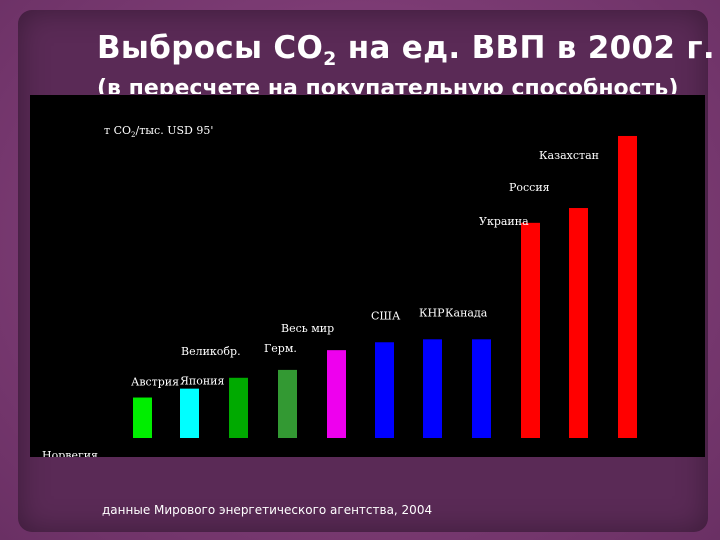 The height and width of the screenshot is (540, 720). What do you see at coordinates (202, 381) in the screenshot?
I see `bar-label-japan: Япония` at bounding box center [202, 381].